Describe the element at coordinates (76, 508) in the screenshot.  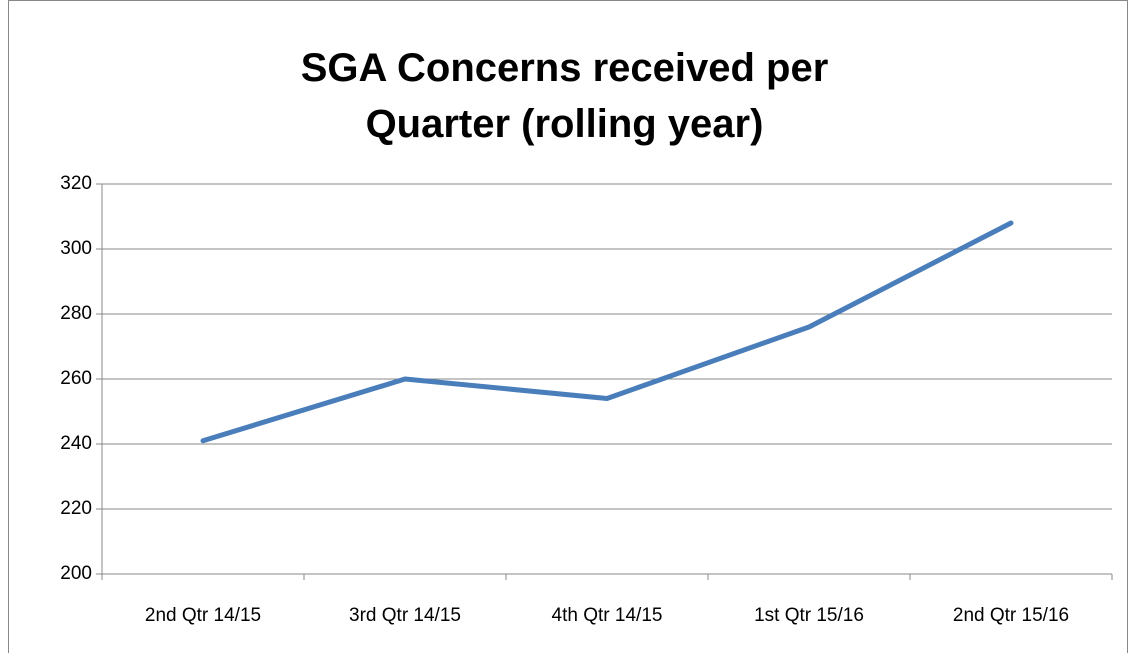
I see `y-tick-label: 220` at that location.